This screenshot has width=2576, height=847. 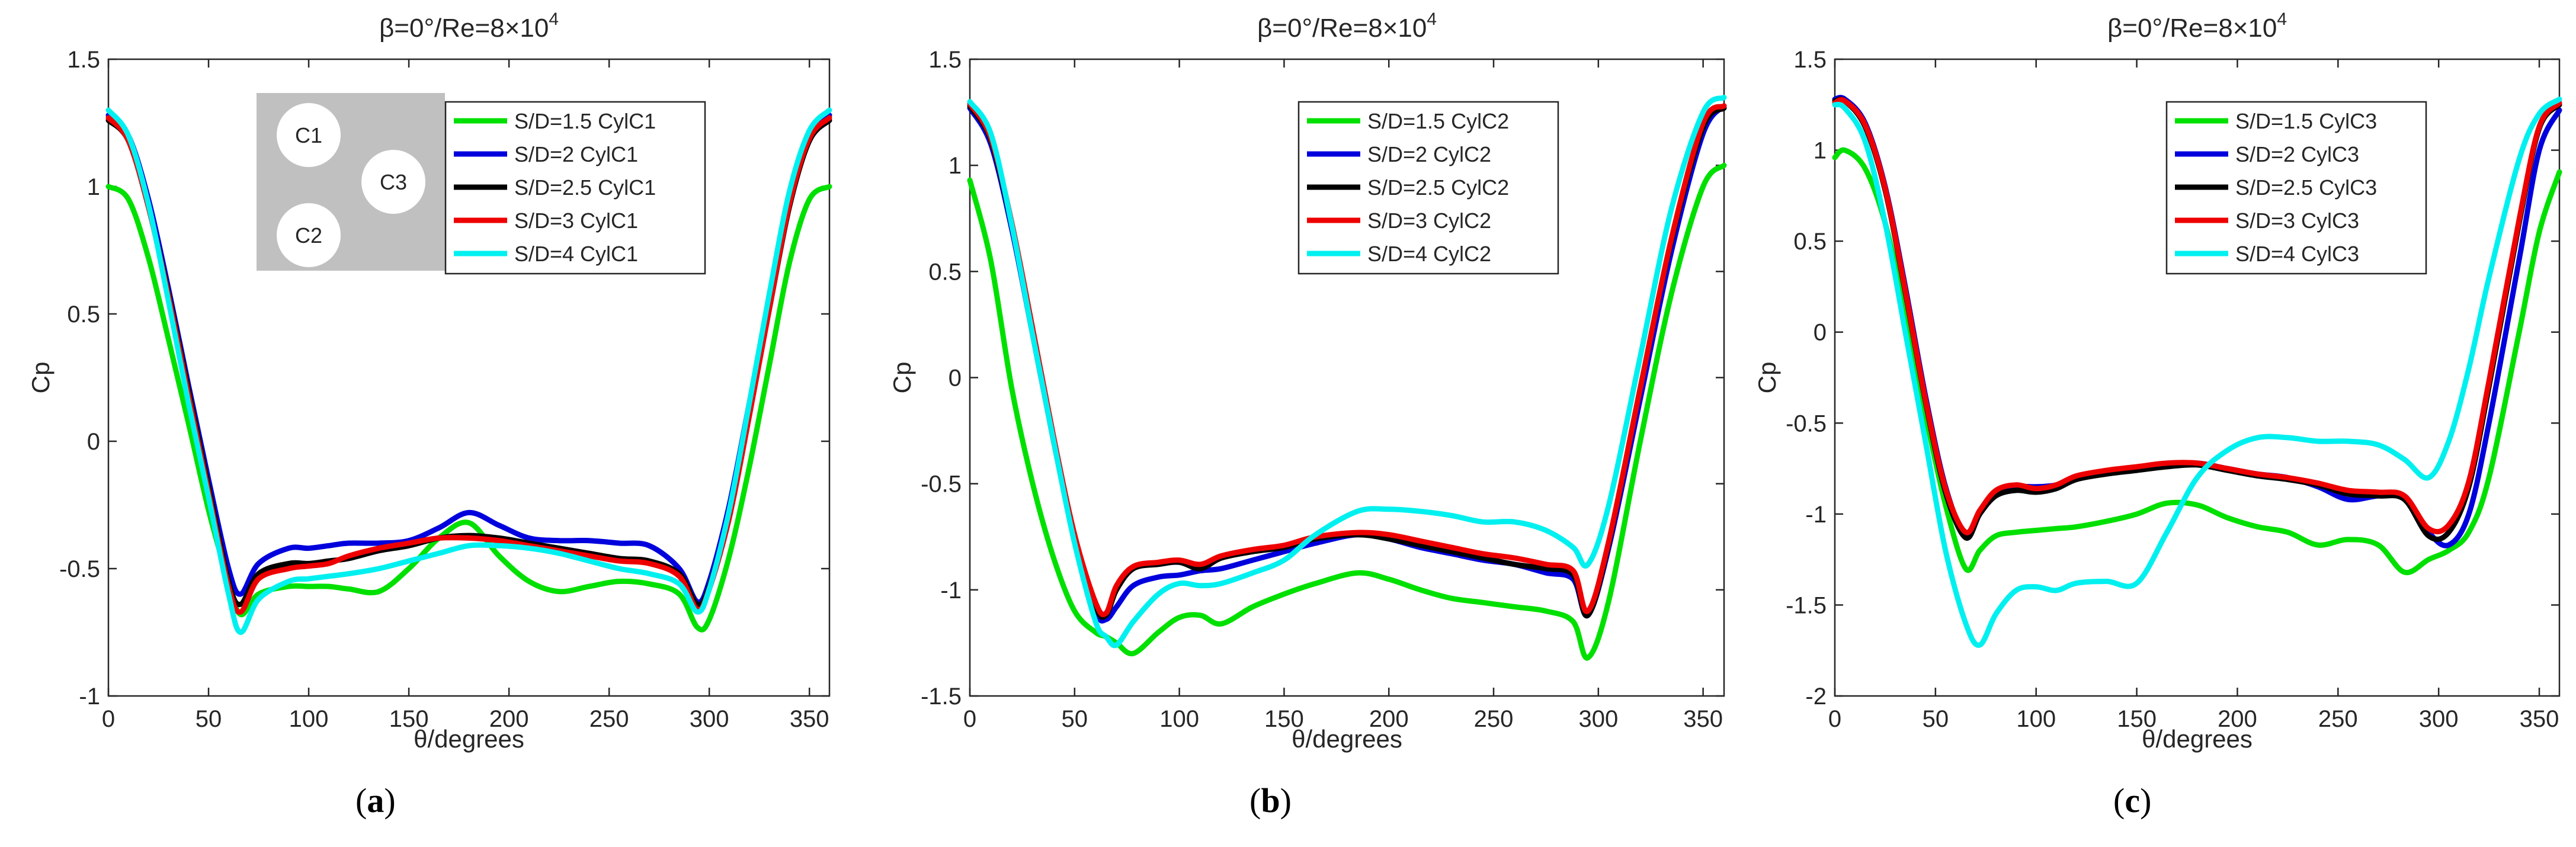 What do you see at coordinates (585, 187) in the screenshot?
I see `legend-label: S/D=2.5 CylC1` at bounding box center [585, 187].